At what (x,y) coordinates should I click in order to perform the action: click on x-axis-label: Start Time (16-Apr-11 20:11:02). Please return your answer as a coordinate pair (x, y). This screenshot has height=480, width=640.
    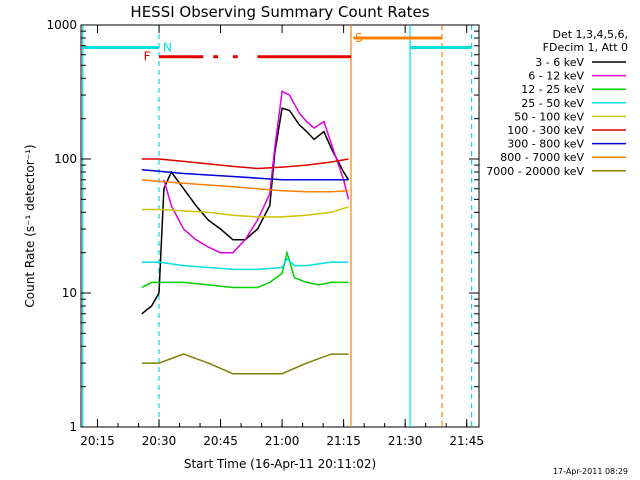
    Looking at the image, I should click on (280, 464).